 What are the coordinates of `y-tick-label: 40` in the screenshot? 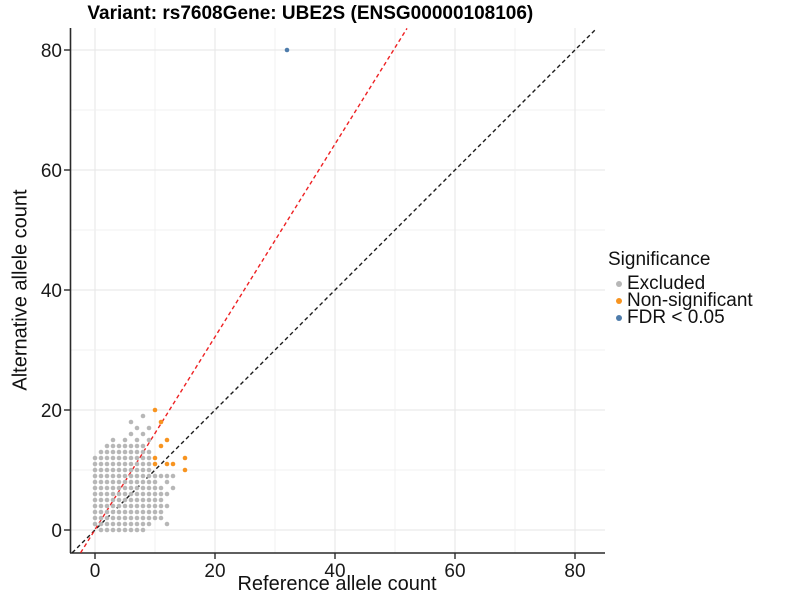 It's located at (51, 291).